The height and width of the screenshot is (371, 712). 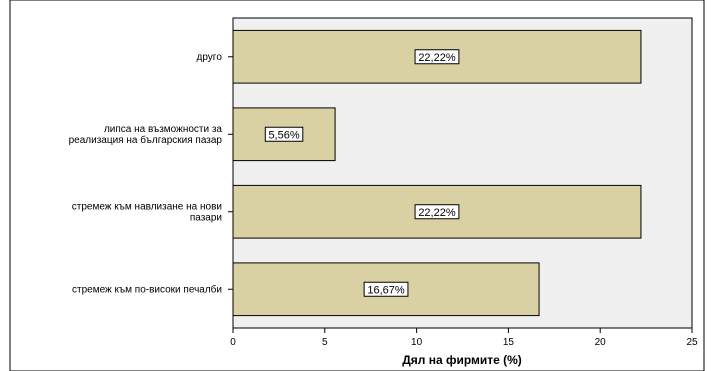 I want to click on data-label: 5,56%, so click(x=283, y=135).